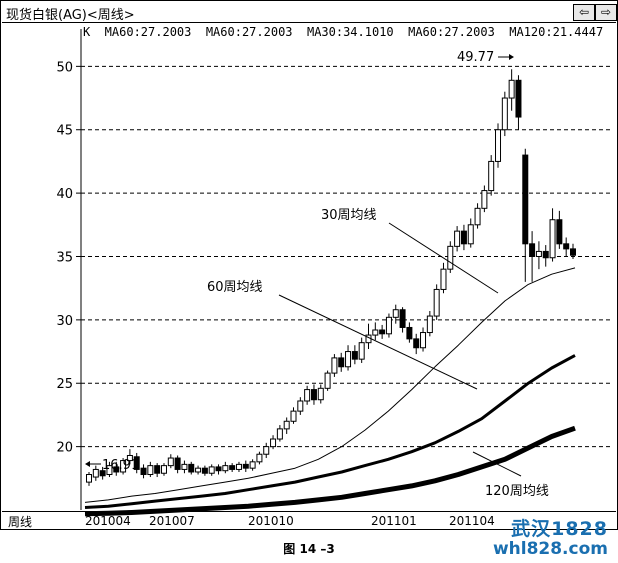  What do you see at coordinates (235, 287) in the screenshot?
I see `ma60-callout: 60周均线` at bounding box center [235, 287].